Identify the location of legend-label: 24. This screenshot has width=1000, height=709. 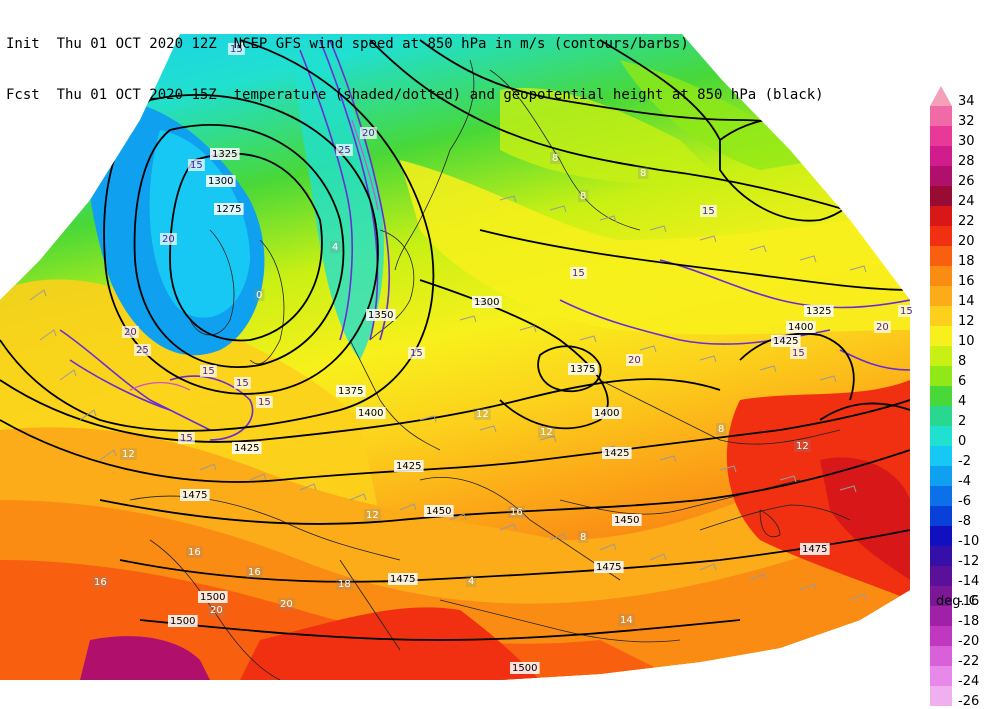
(966, 201).